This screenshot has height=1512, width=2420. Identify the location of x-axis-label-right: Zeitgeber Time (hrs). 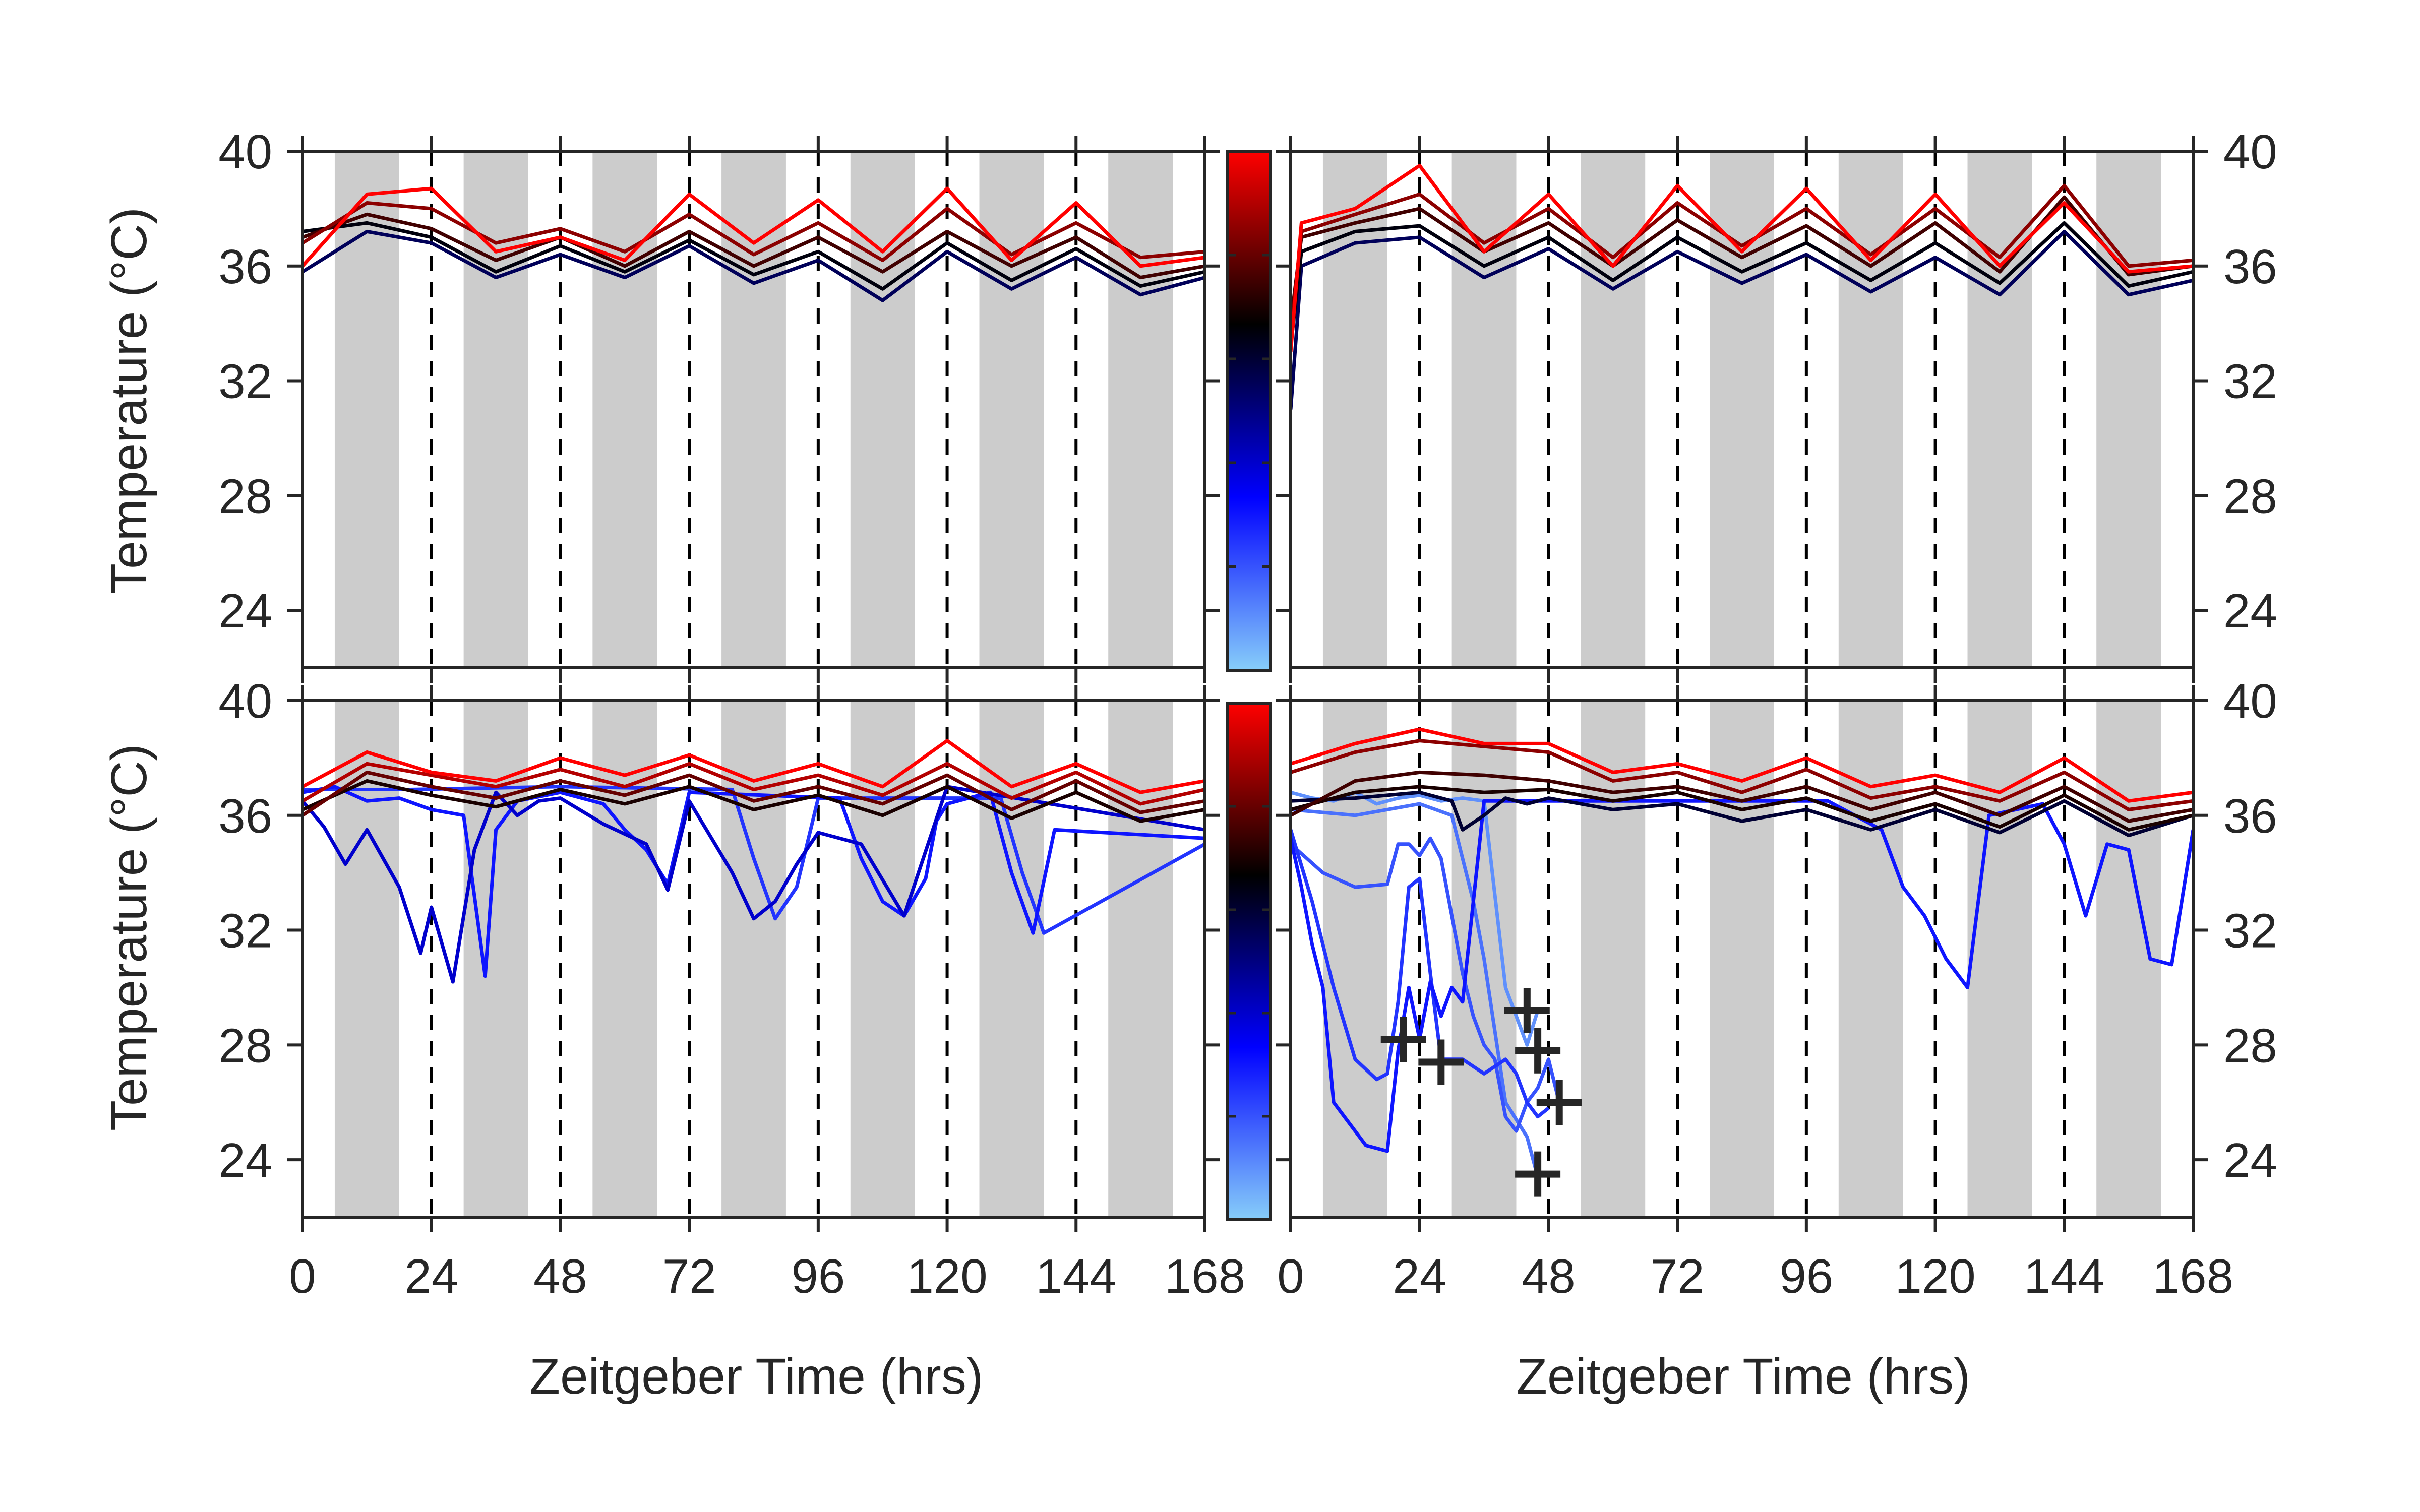
(1743, 1376).